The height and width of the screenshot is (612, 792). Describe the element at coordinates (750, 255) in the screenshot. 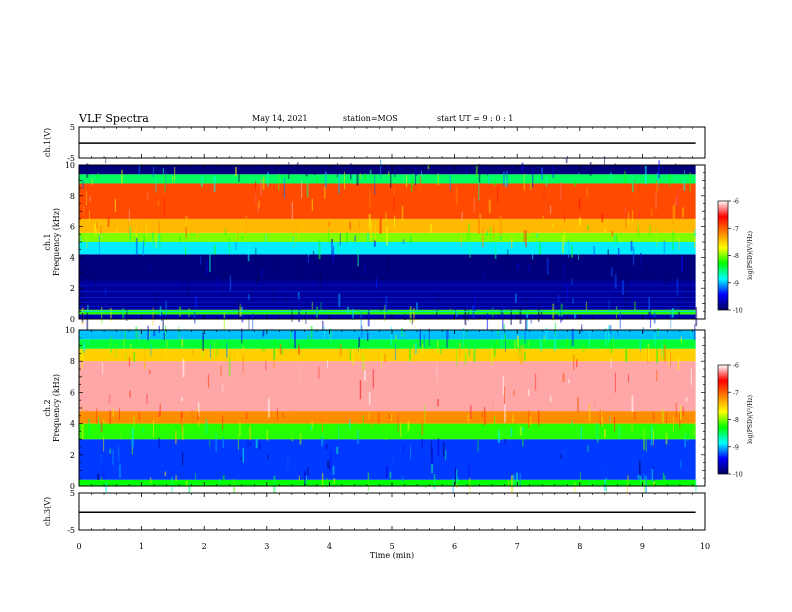

I see `colorbar-label: log(PSD)(V²/Hz)` at that location.